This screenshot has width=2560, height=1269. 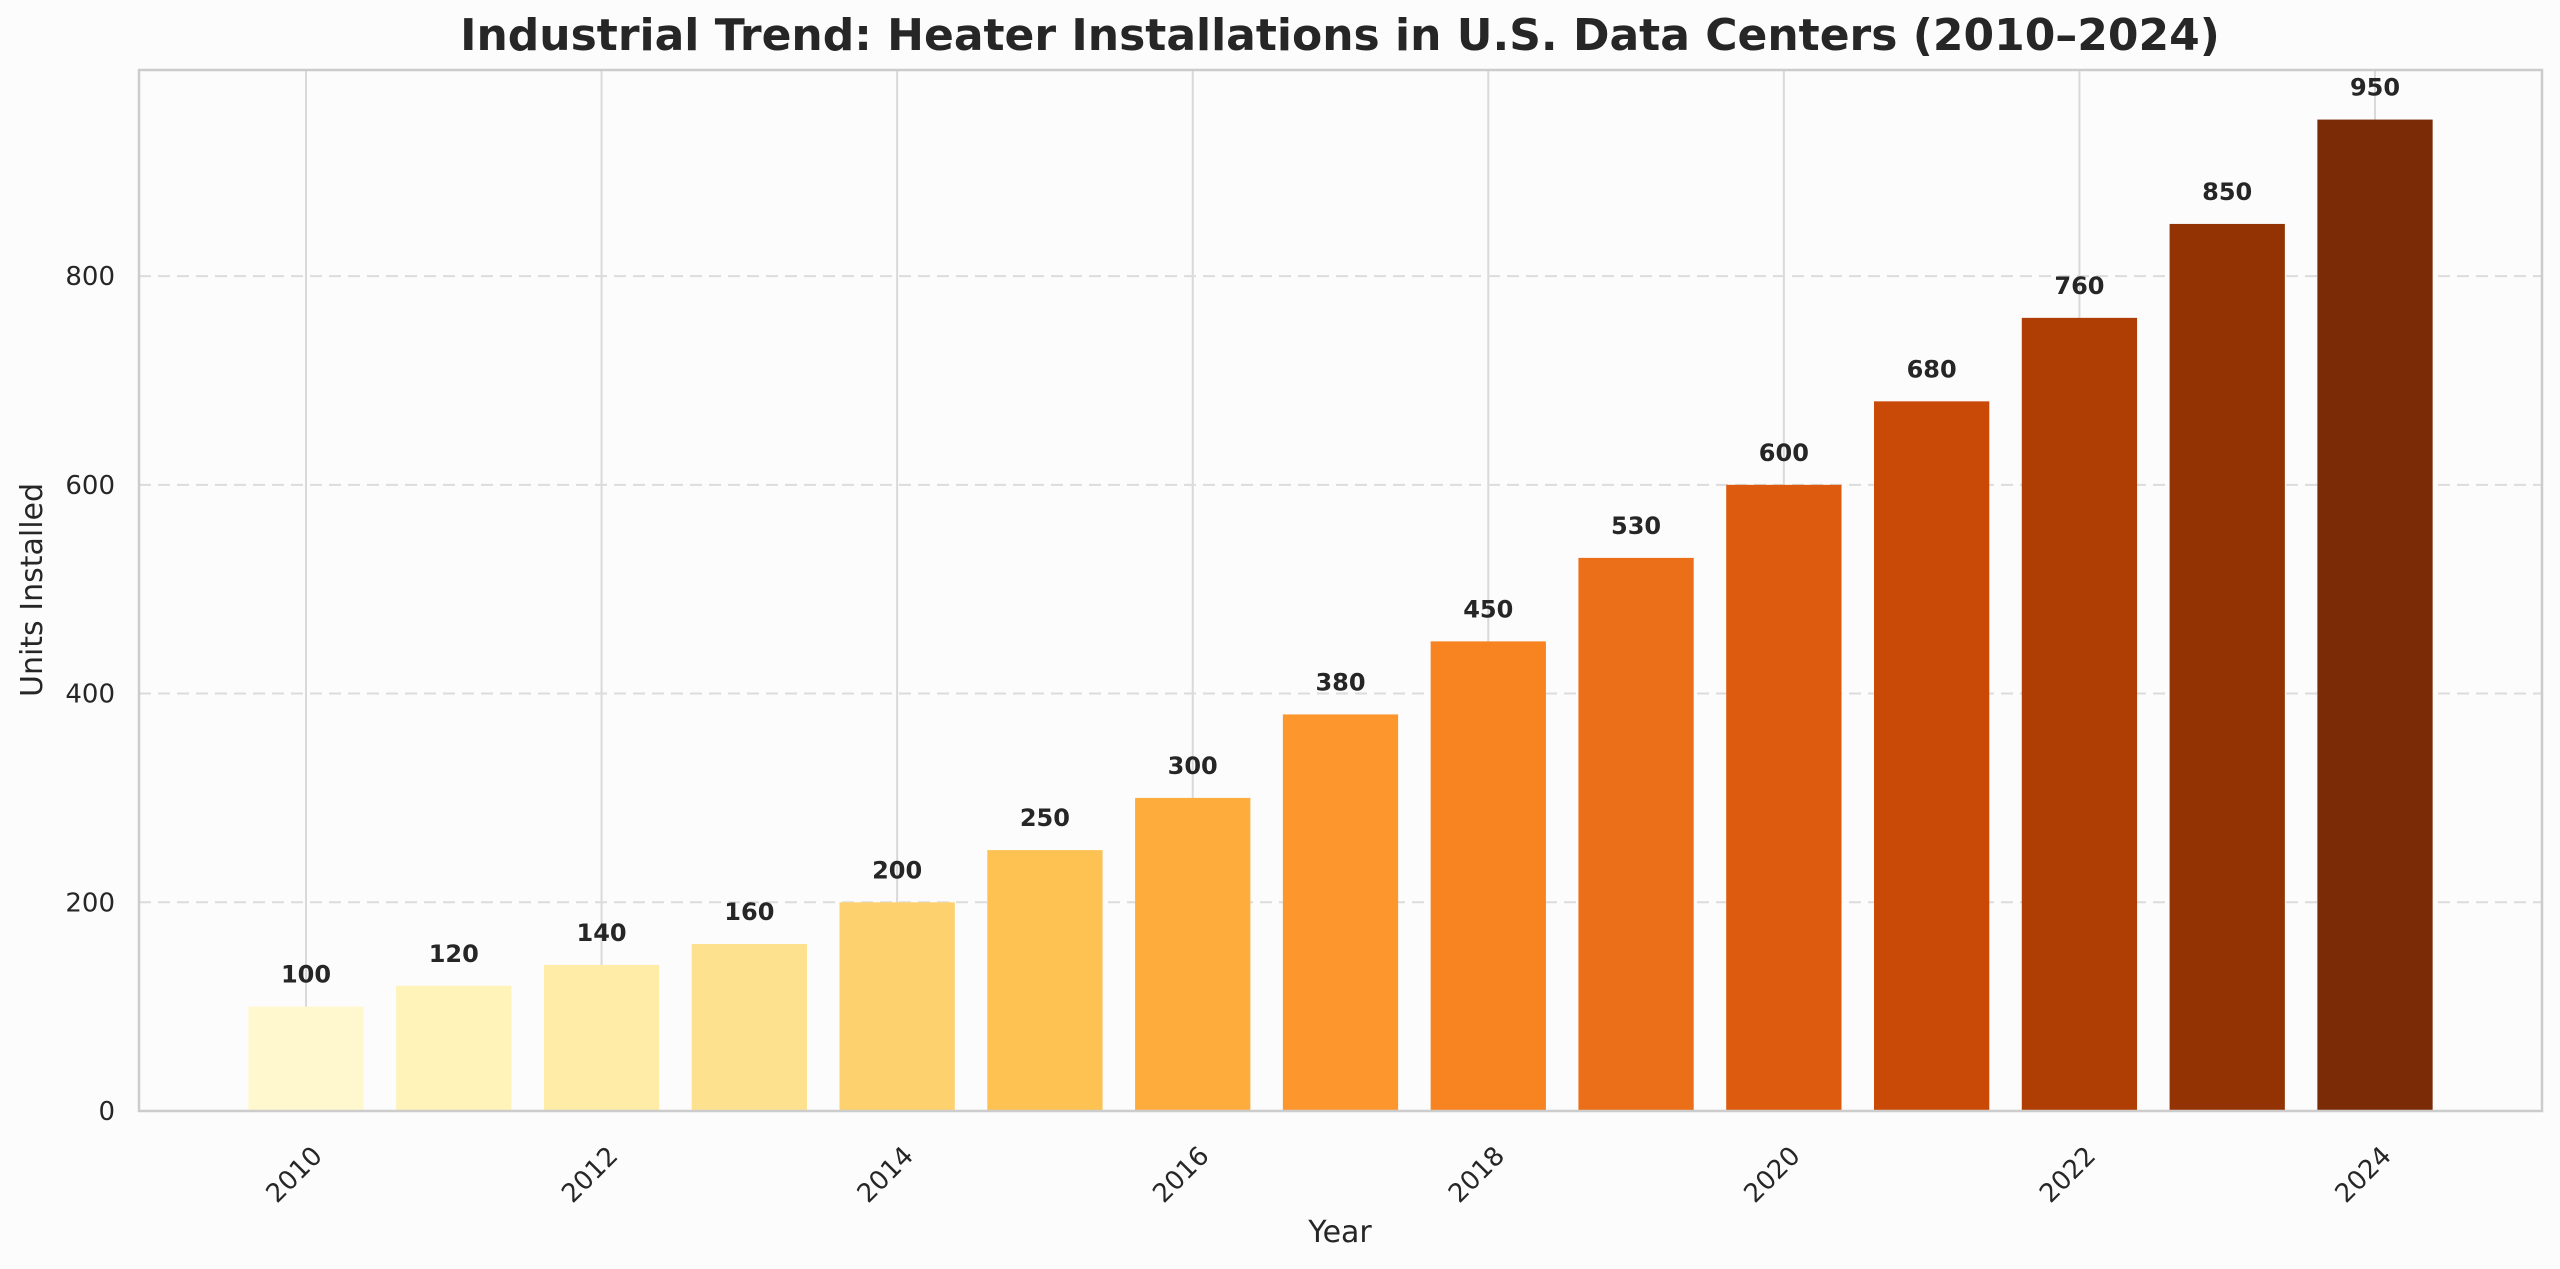 What do you see at coordinates (1932, 756) in the screenshot?
I see `bar-2021` at bounding box center [1932, 756].